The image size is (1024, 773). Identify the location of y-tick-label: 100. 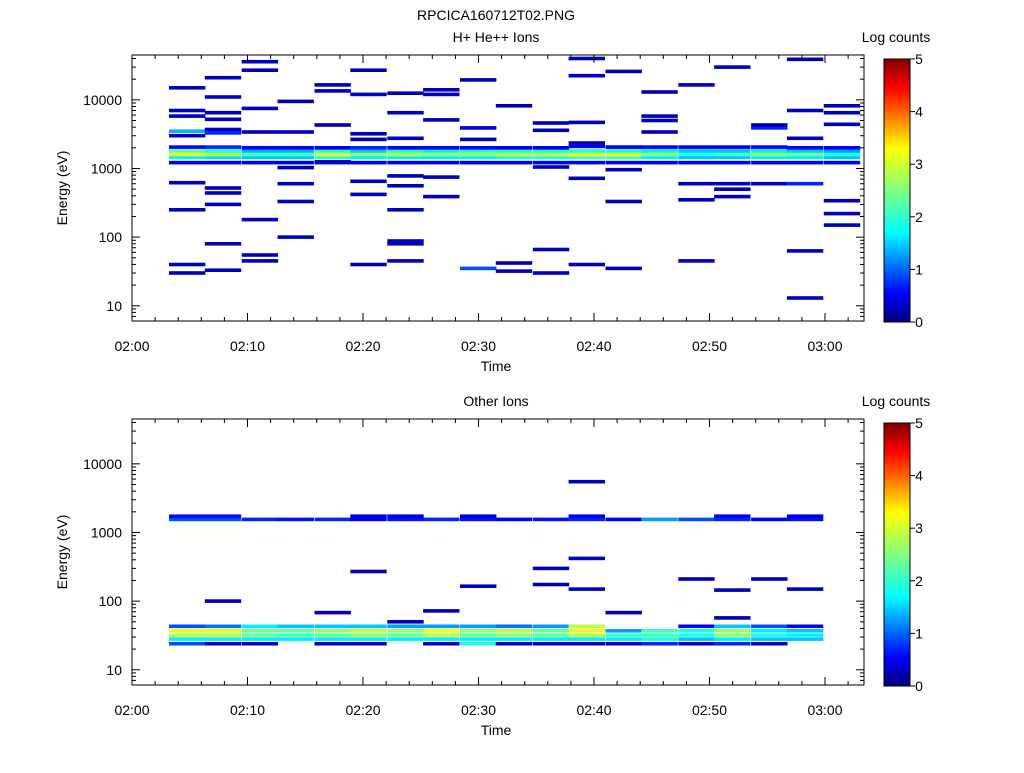
(111, 237).